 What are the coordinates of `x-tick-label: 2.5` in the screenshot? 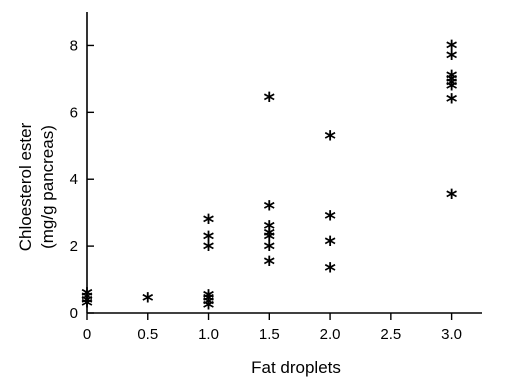 It's located at (390, 334).